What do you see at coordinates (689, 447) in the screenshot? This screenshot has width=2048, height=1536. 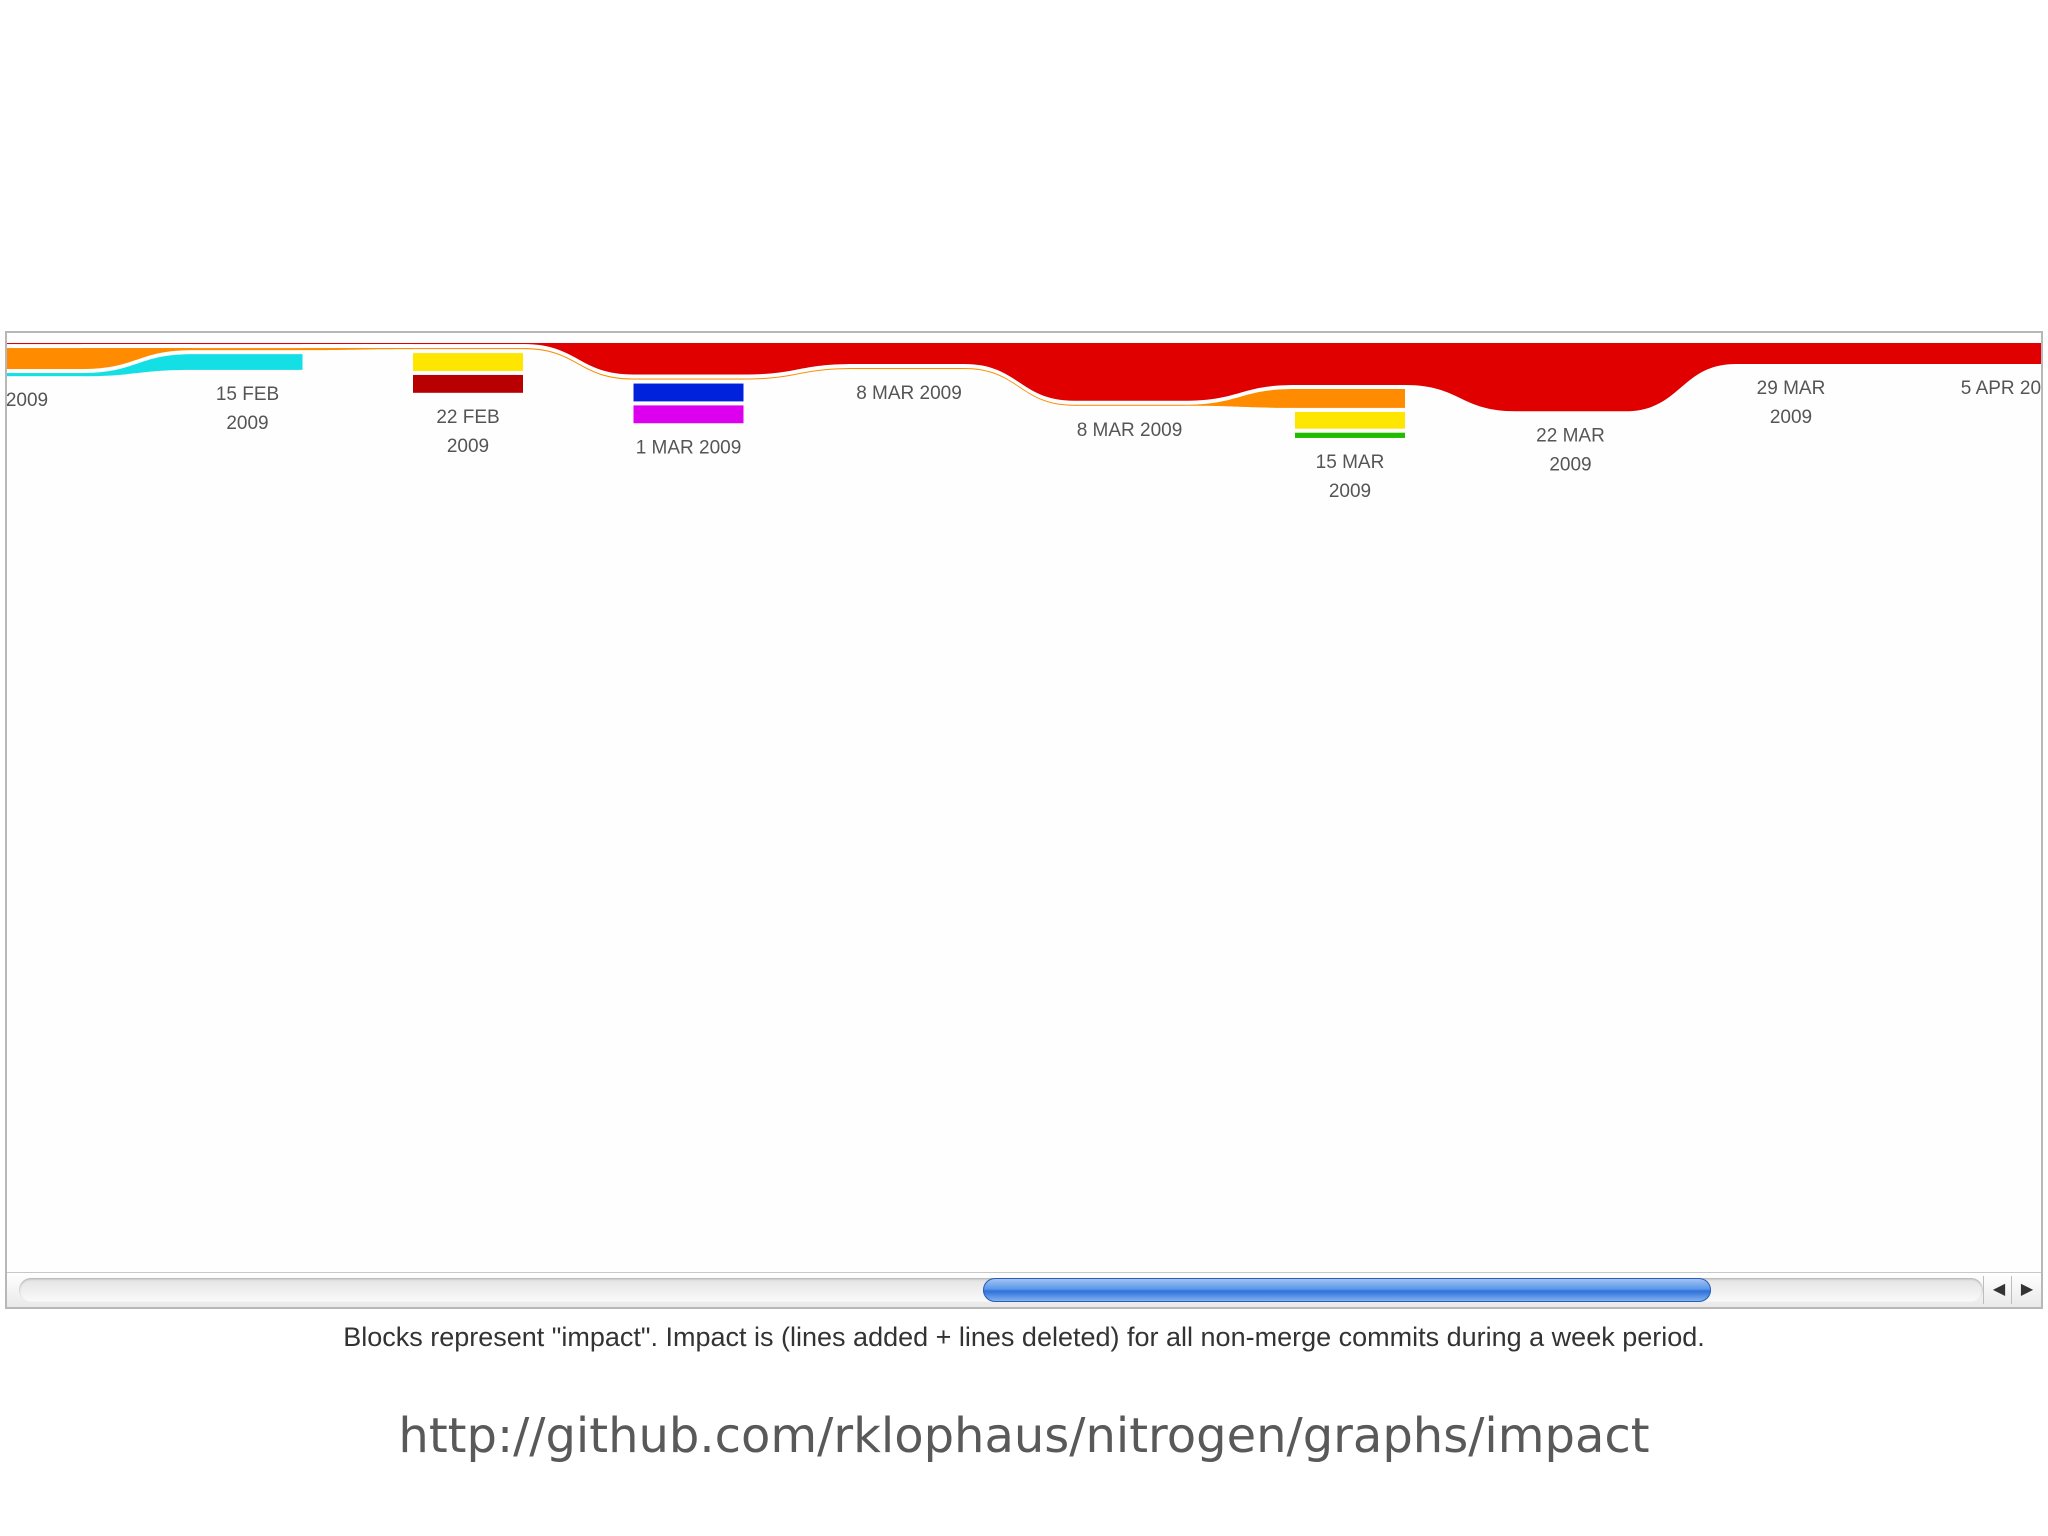 I see `x-tick-label-3-line-0: 1 MAR 2009` at bounding box center [689, 447].